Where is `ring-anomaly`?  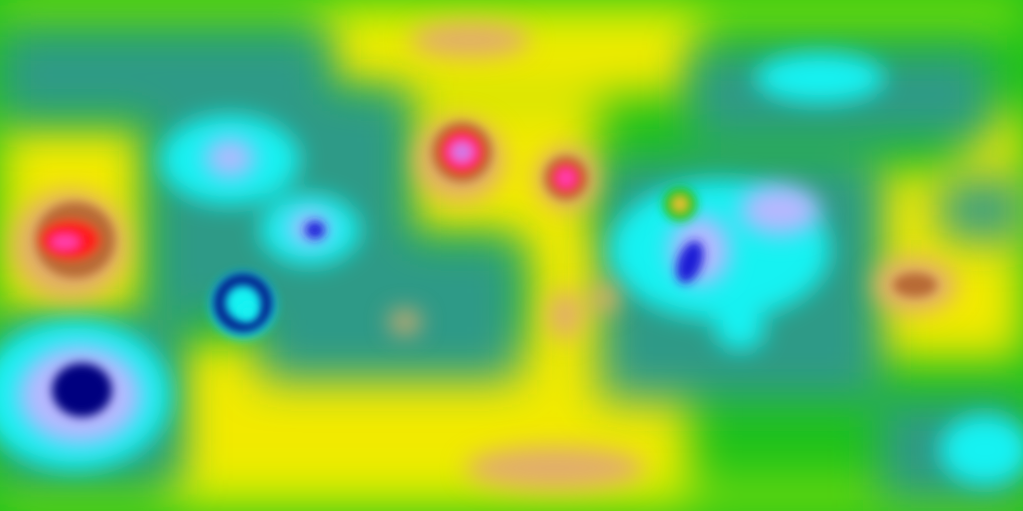
ring-anomaly is located at coordinates (243, 305).